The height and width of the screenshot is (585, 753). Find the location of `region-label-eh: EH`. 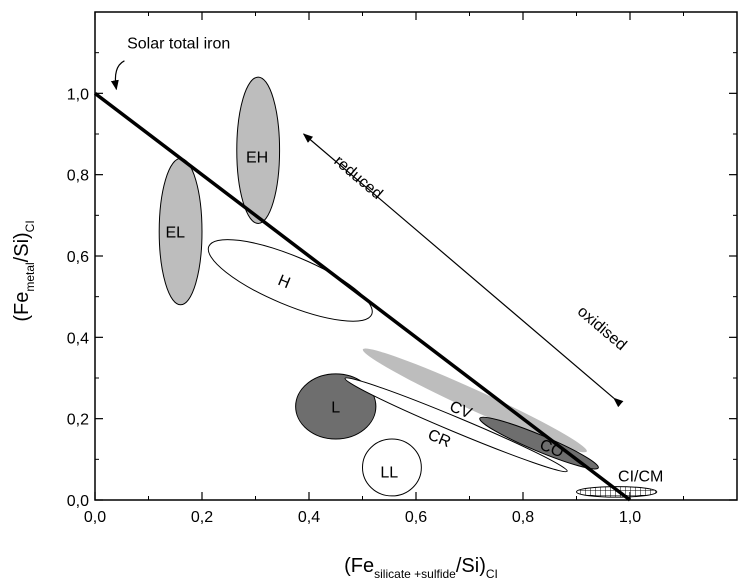

region-label-eh: EH is located at coordinates (257, 157).